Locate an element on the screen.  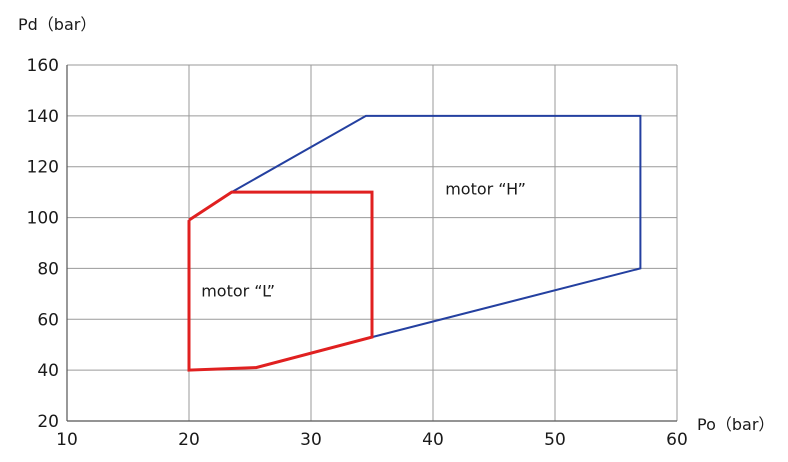
annotation-label: motor “H” is located at coordinates (485, 189).